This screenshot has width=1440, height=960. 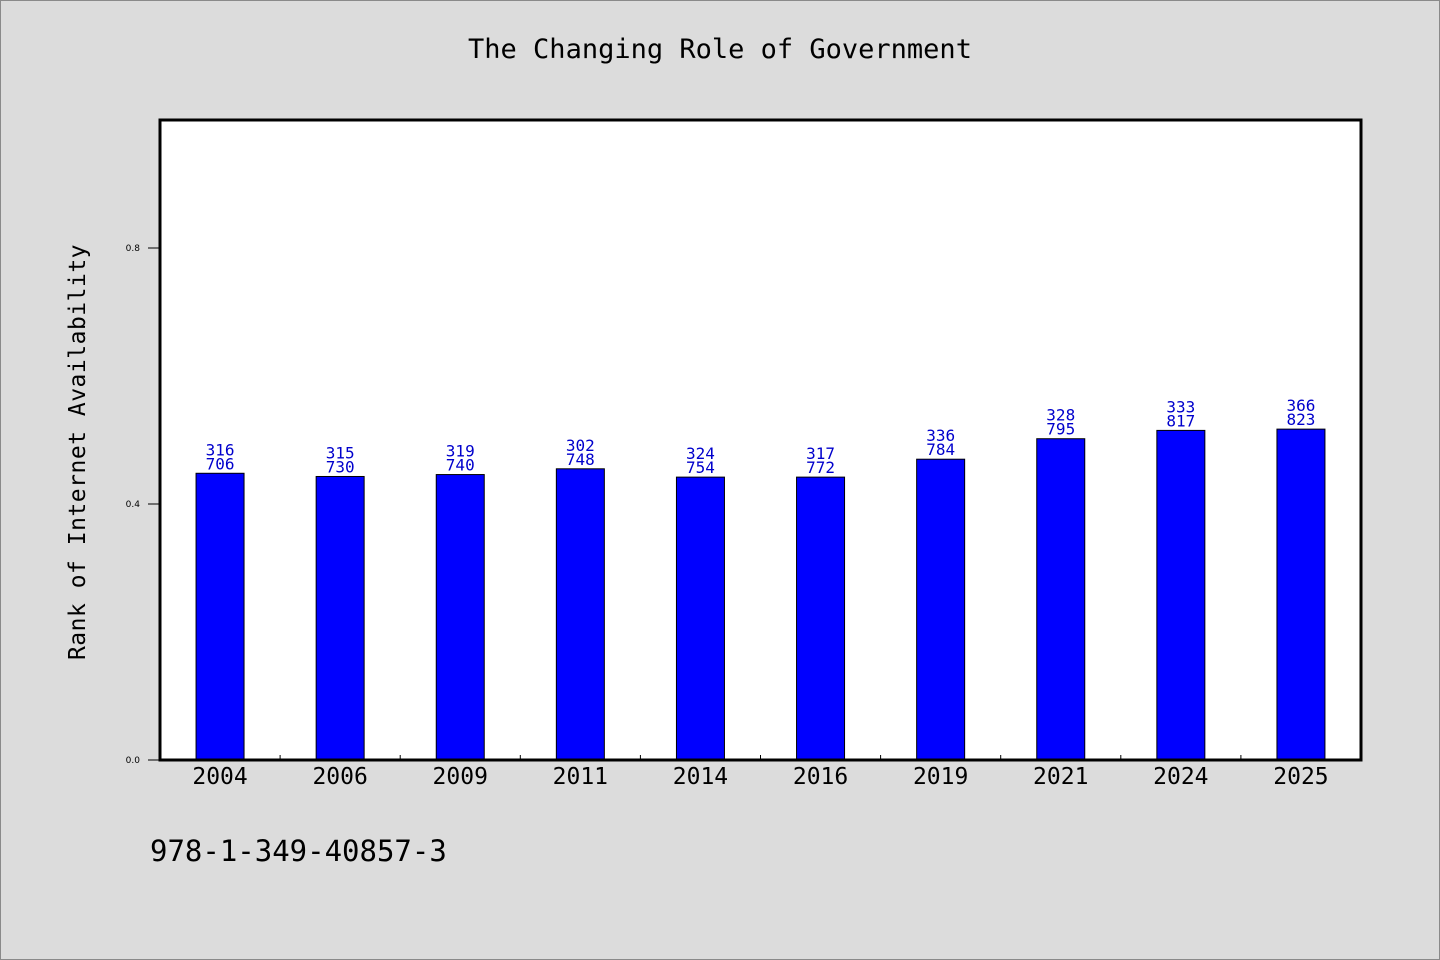 I want to click on bar-data-label: 817, so click(x=1180, y=420).